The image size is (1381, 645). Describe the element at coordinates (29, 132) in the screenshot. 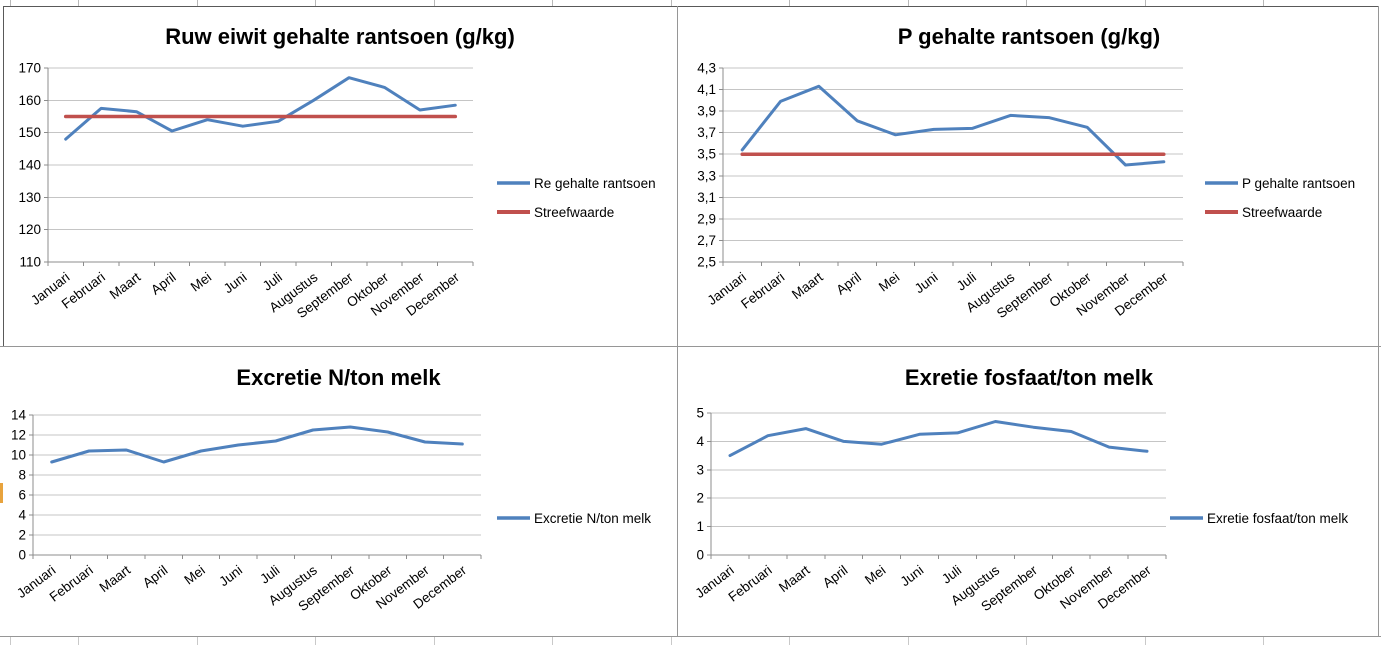

I see `y-axis-label: 150` at that location.